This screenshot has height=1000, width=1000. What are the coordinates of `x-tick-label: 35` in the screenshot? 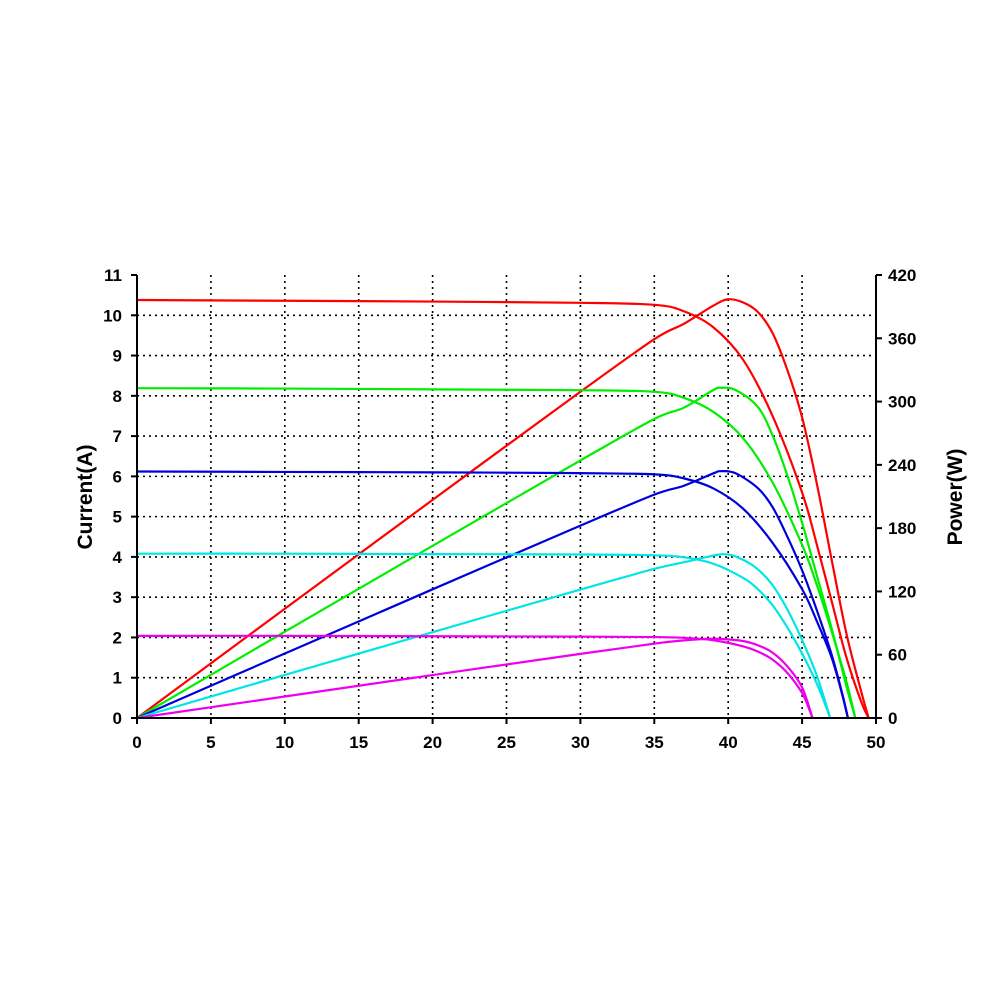 It's located at (654, 742).